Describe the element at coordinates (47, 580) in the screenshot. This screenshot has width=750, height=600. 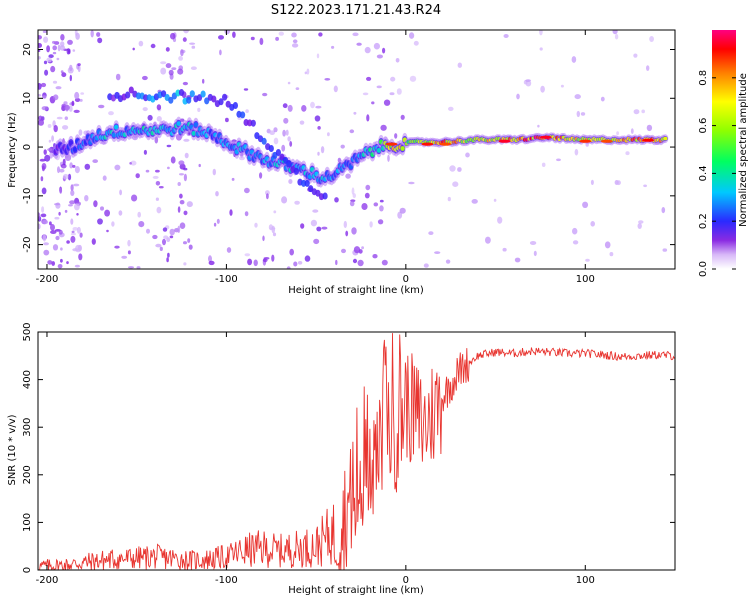
I see `x-tick-label: -200` at that location.